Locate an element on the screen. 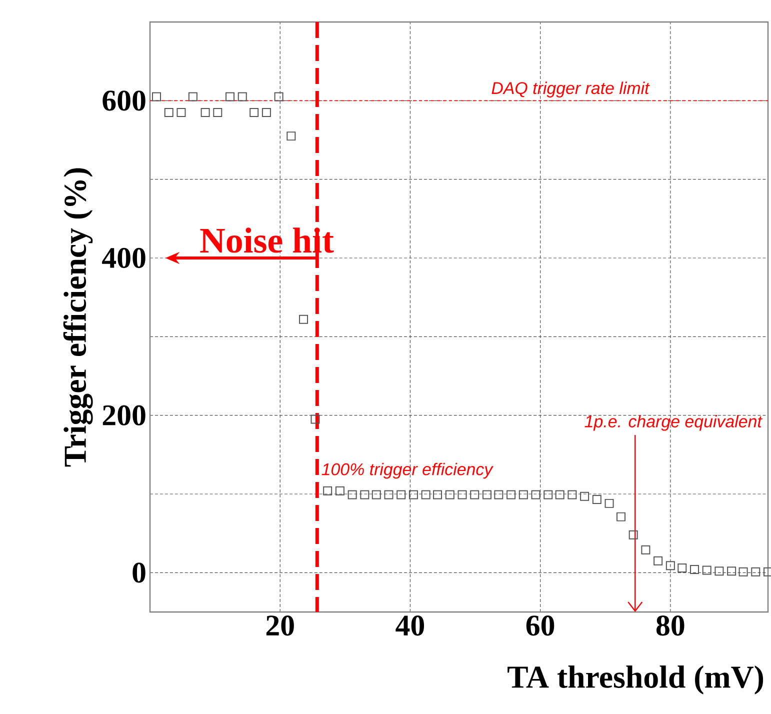 Image resolution: width=771 pixels, height=714 pixels. y-tick-label: 600 is located at coordinates (124, 100).